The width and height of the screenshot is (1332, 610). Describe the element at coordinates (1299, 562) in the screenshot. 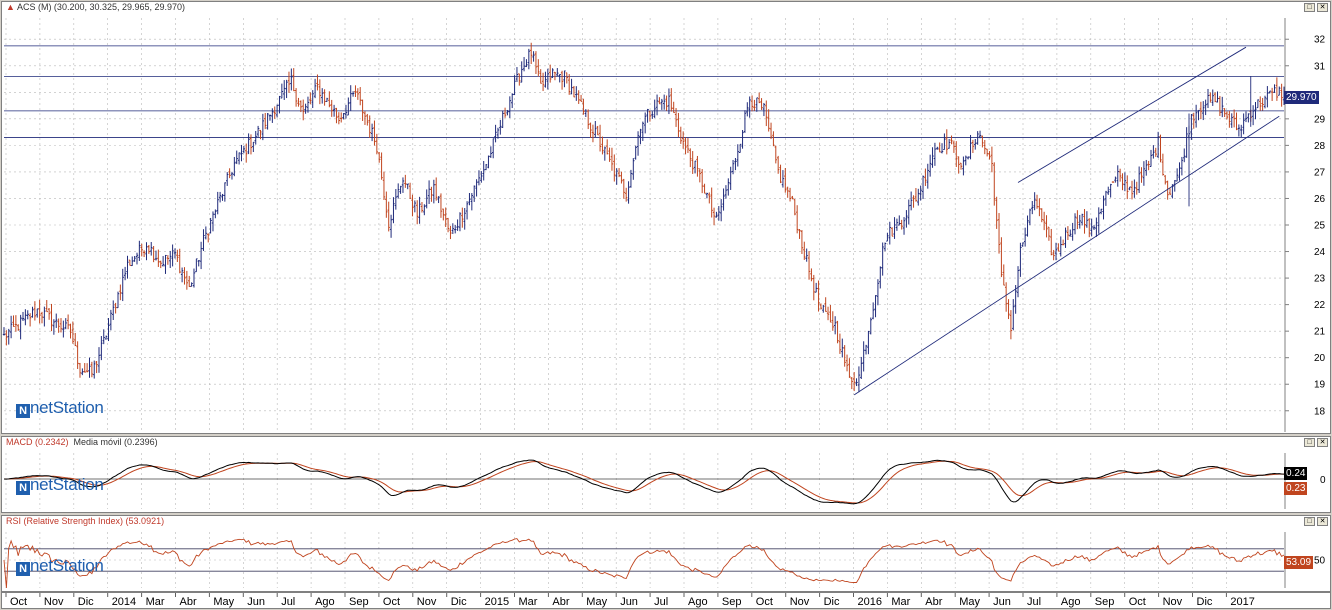

I see `rsi-value-tag: 53.09` at that location.